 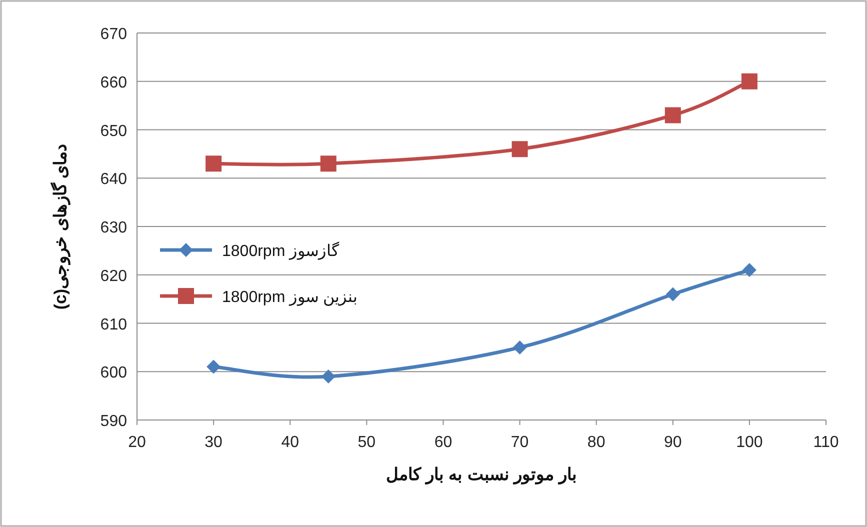 I want to click on y-tick-label: 620, so click(x=114, y=276).